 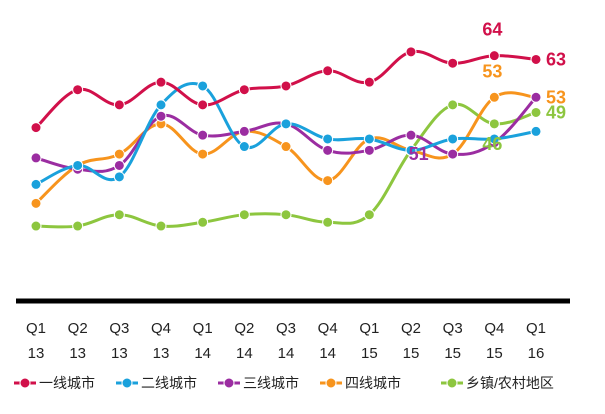 I want to click on data-label: 63, so click(x=556, y=59).